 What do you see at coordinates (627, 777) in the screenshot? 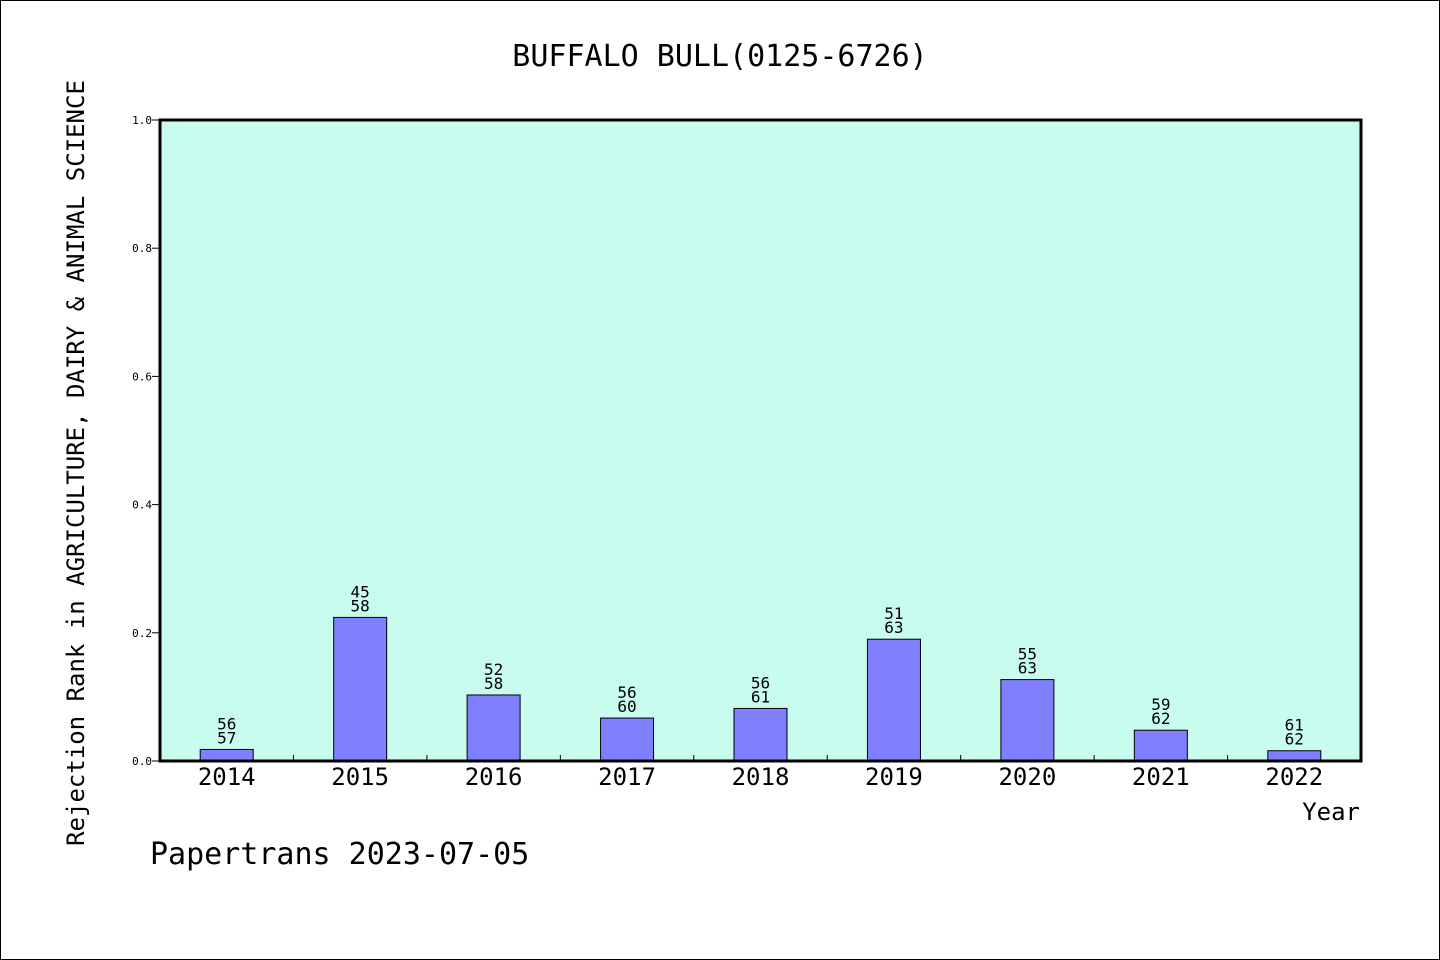
I see `x-tick-label: 2017` at bounding box center [627, 777].